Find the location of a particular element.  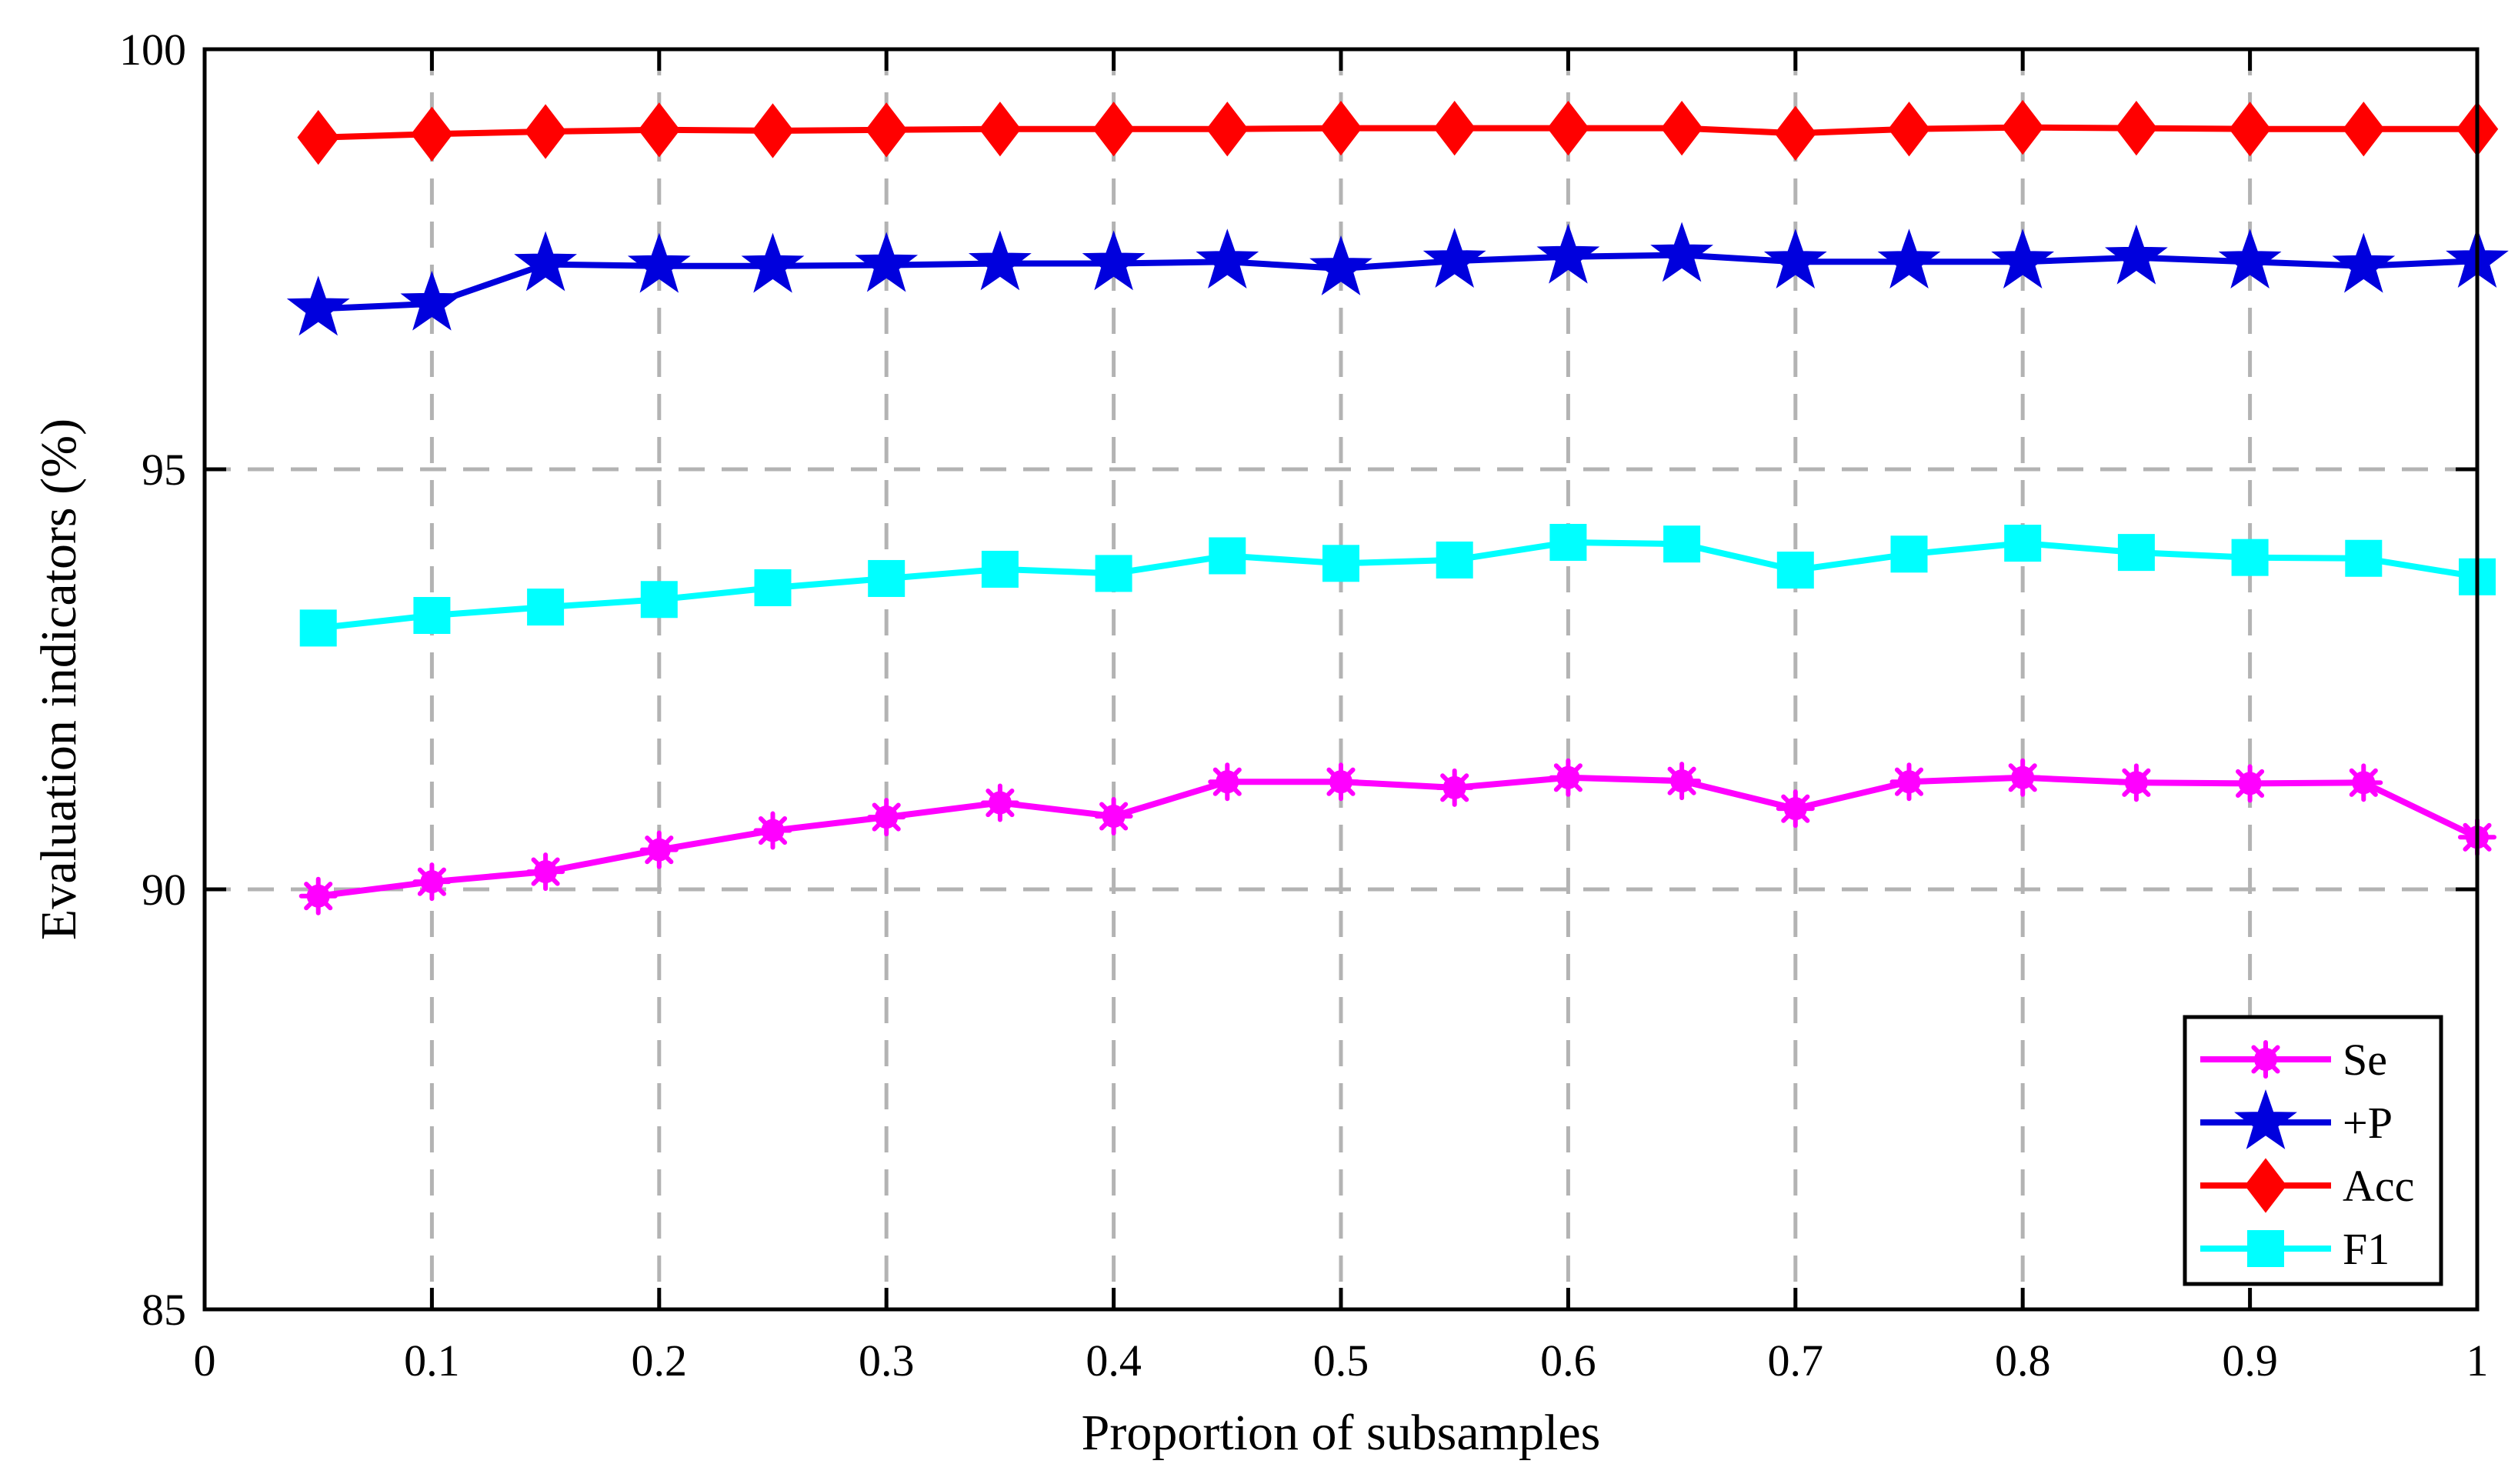

legend-marker-se is located at coordinates (2265, 1060).